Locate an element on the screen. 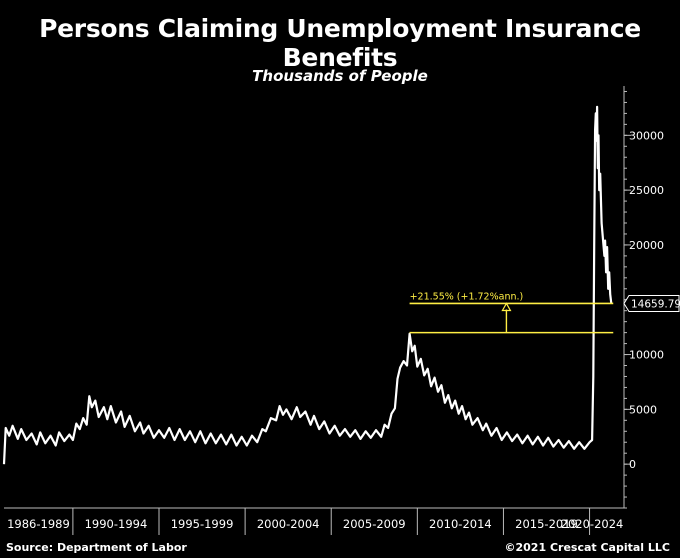  x-tick-label: 2020-2024 is located at coordinates (592, 524).